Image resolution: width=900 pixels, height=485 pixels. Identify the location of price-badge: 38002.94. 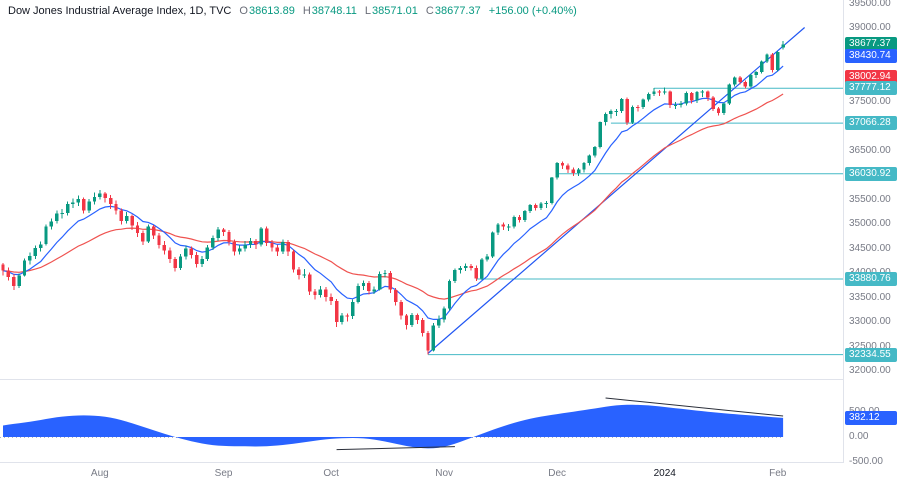
(871, 77).